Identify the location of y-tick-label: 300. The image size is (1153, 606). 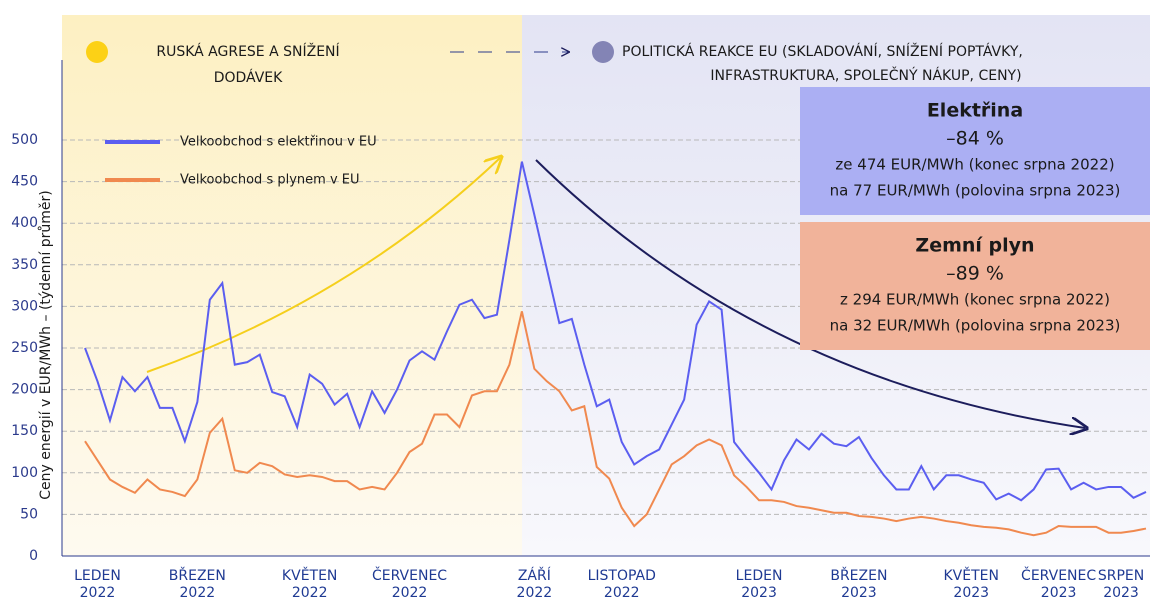
(24, 306).